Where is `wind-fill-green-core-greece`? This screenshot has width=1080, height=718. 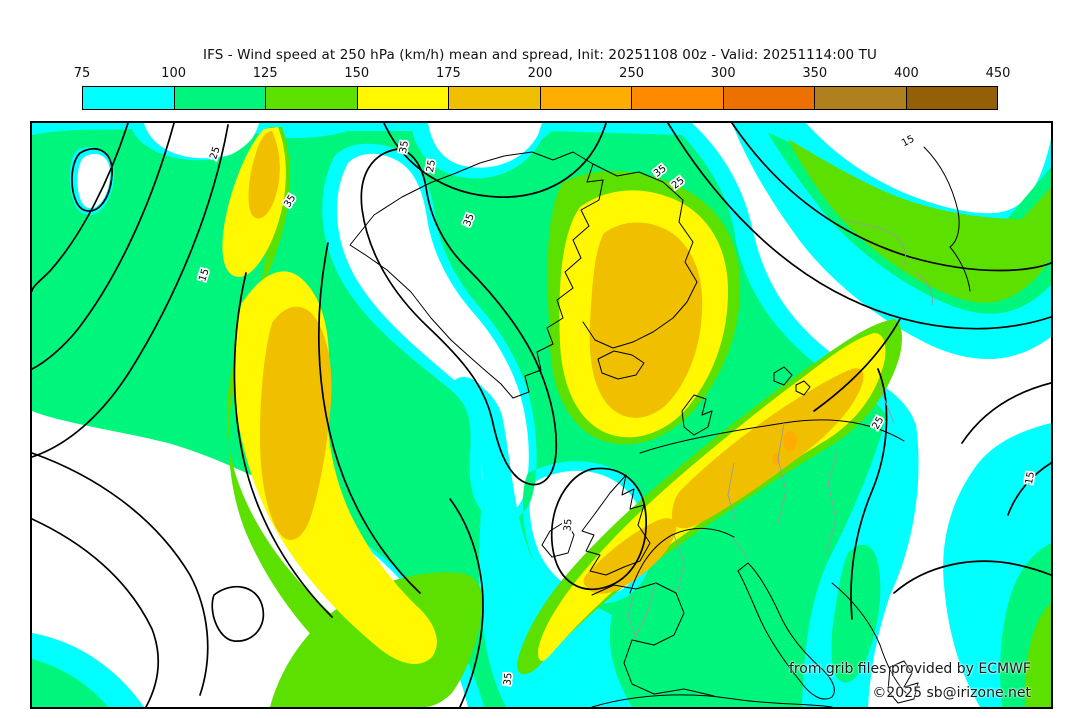 wind-fill-green-core-greece is located at coordinates (856, 613).